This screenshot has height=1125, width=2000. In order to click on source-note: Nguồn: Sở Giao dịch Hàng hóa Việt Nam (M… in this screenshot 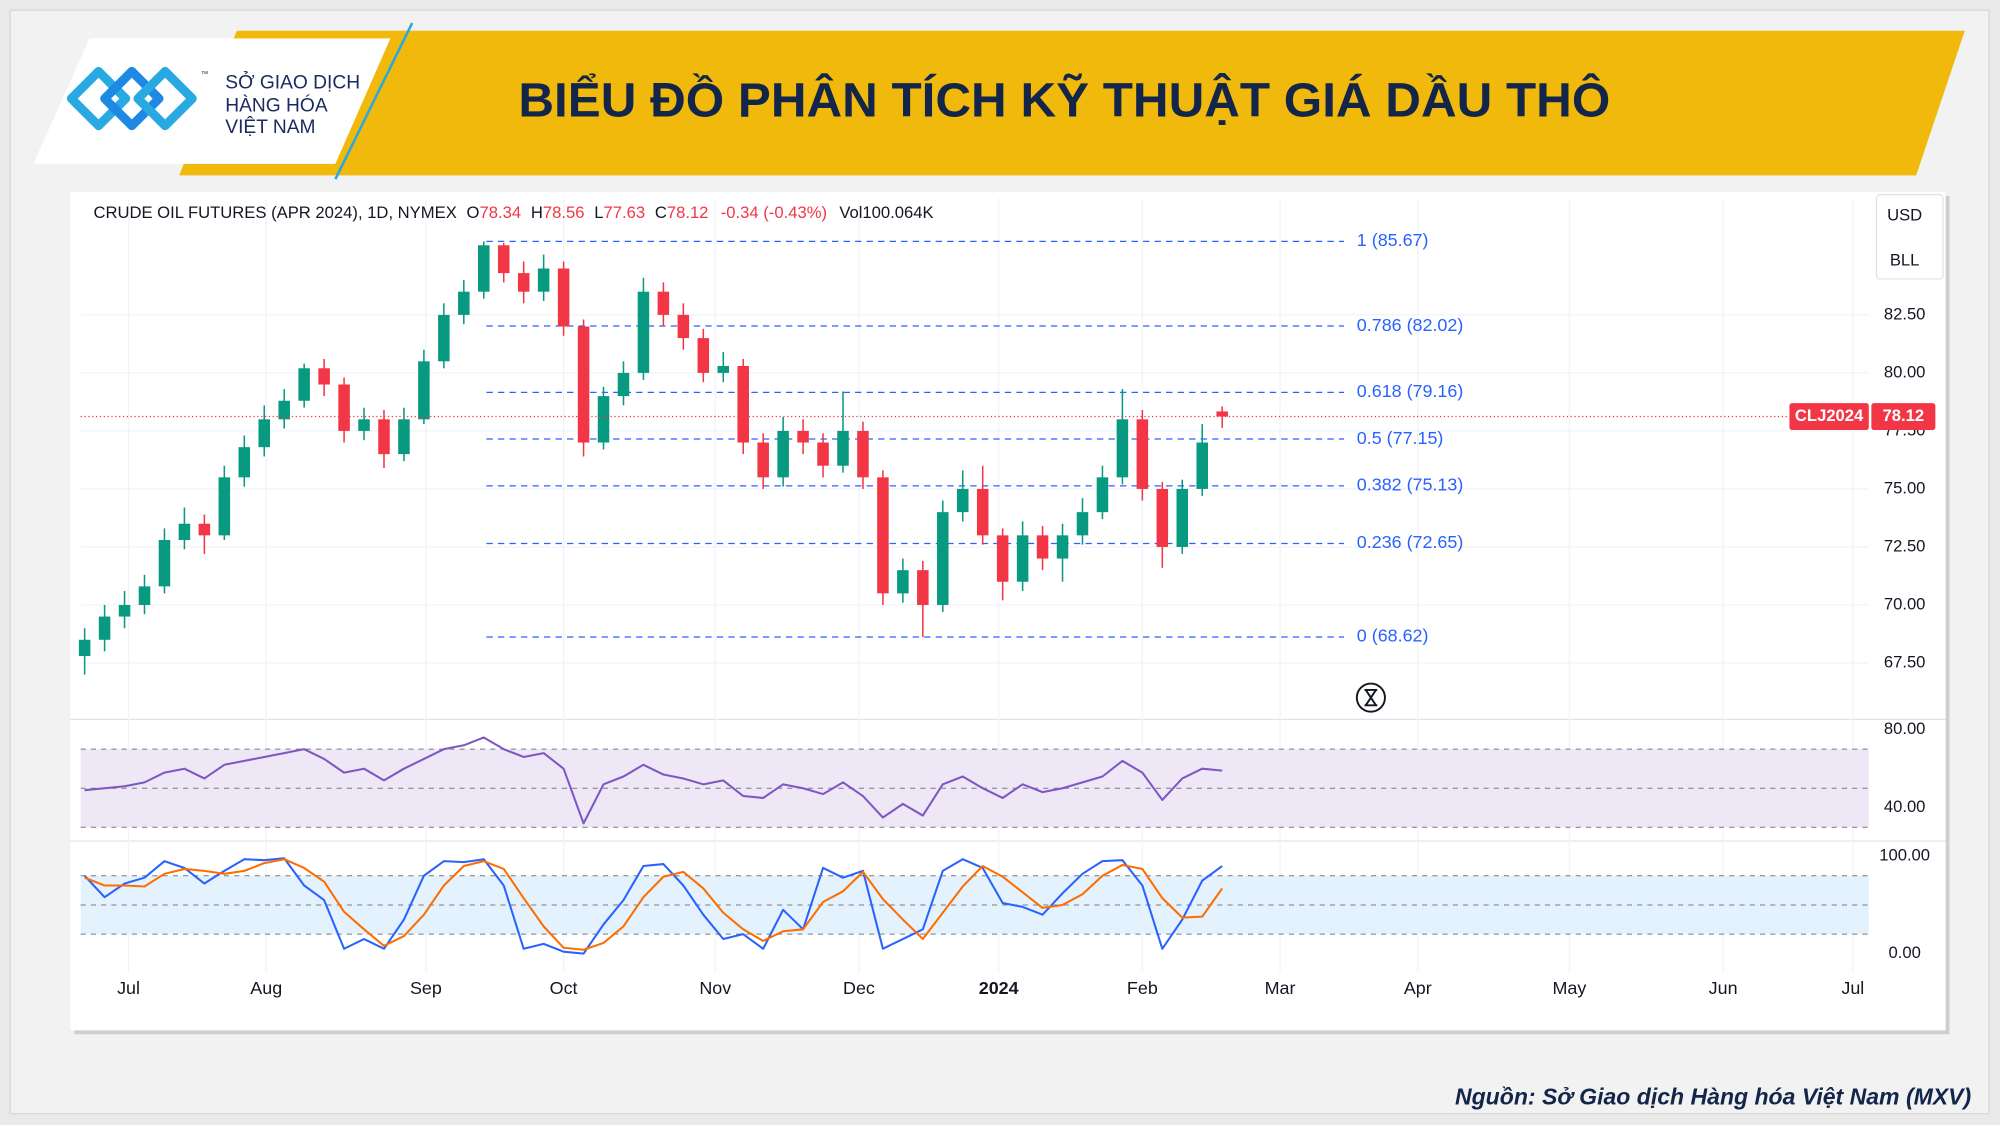, I will do `click(1713, 1096)`.